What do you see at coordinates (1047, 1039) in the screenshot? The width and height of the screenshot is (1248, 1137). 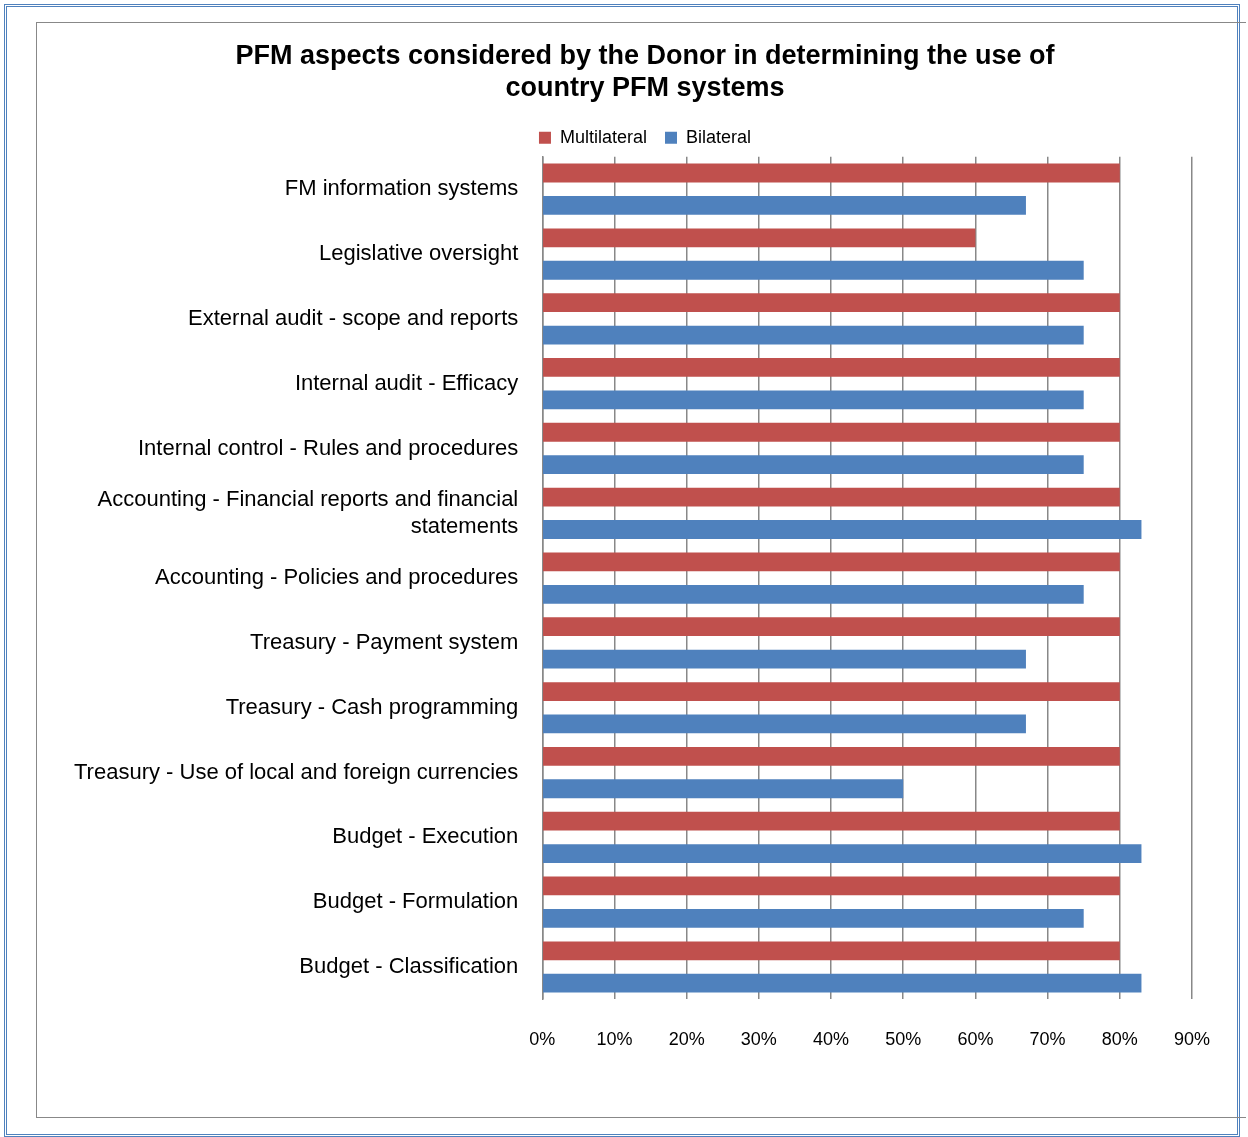 I see `x-tick-label: 70%` at bounding box center [1047, 1039].